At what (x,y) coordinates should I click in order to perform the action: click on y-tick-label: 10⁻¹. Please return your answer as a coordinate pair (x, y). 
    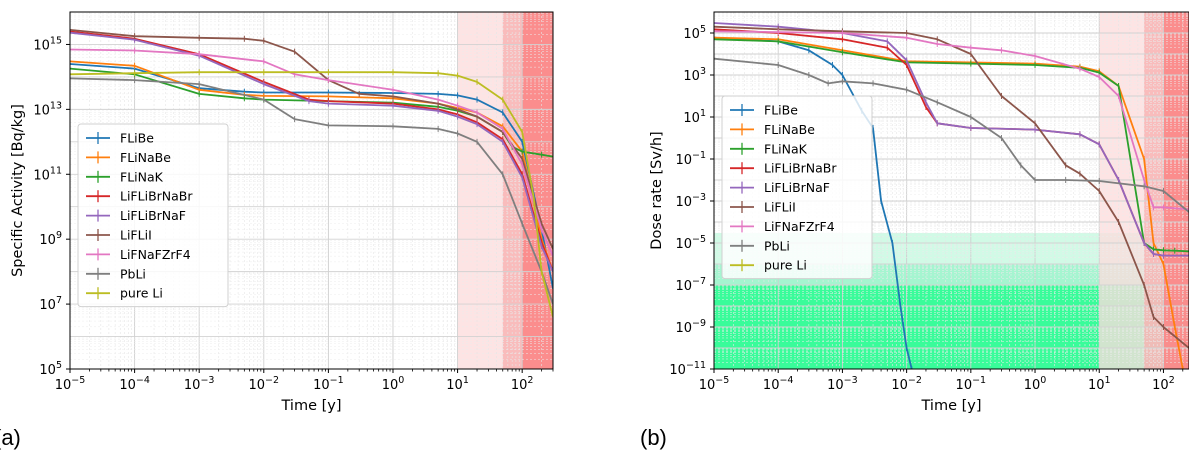
    Looking at the image, I should click on (690, 159).